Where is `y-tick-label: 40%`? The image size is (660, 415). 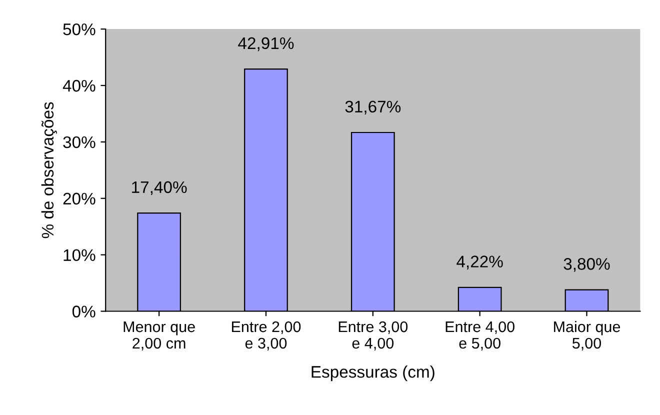
y-tick-label: 40% is located at coordinates (79, 86).